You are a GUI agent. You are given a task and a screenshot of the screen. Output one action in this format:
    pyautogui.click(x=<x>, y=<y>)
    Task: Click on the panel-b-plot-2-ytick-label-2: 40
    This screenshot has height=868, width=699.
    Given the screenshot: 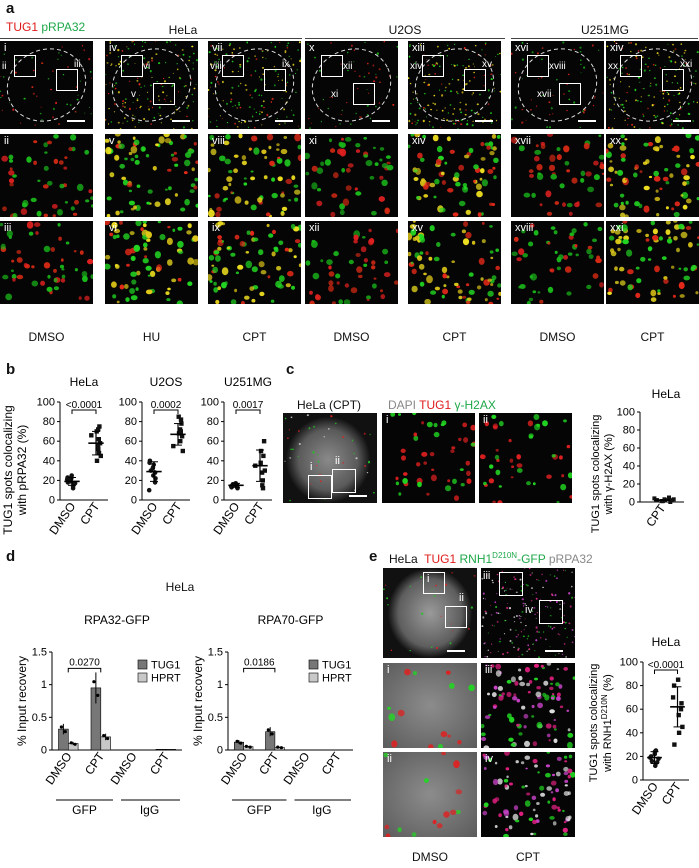 What is the action you would take?
    pyautogui.click(x=213, y=461)
    